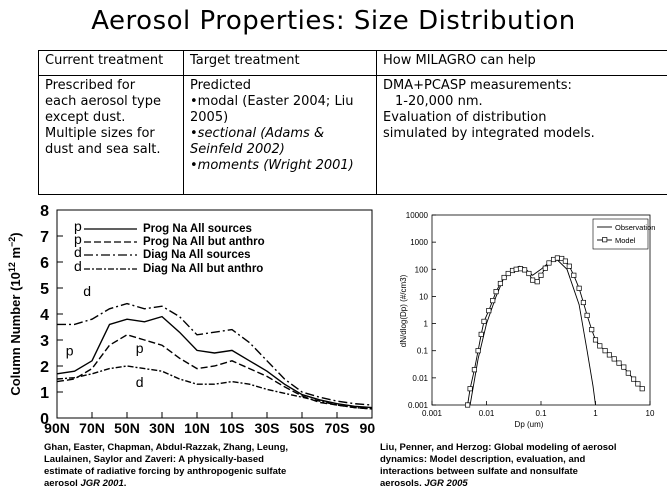 This screenshot has width=667, height=500. What do you see at coordinates (333, 21) in the screenshot?
I see `slide-title: Aerosol Properties: Size Distribution` at bounding box center [333, 21].